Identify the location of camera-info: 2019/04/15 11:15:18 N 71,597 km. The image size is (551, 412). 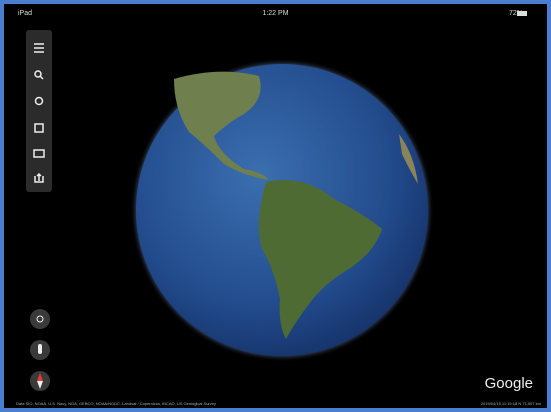
(510, 403).